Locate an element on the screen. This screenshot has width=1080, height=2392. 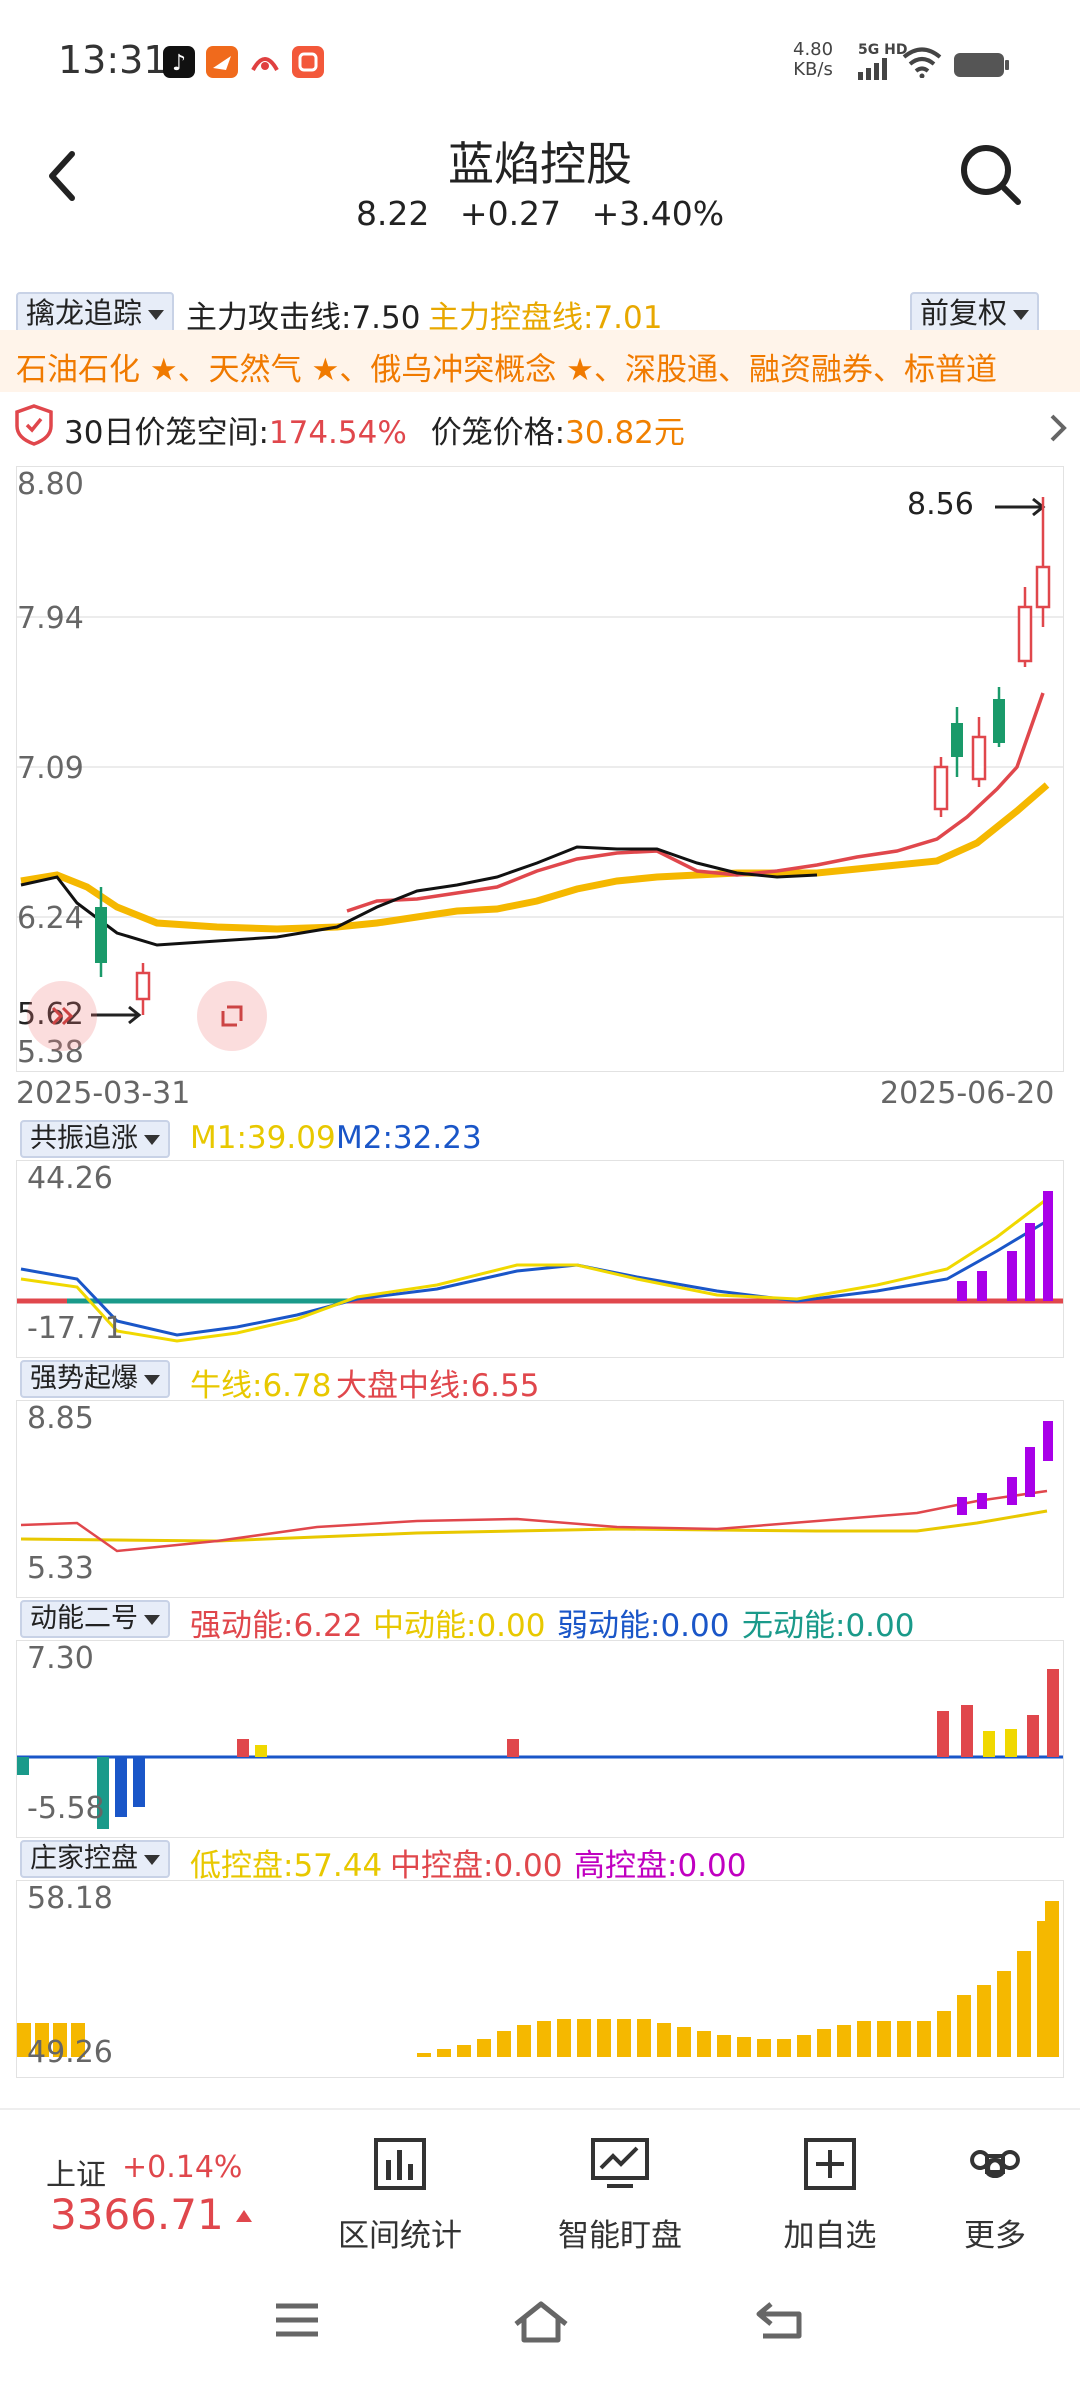
add-box-icon is located at coordinates (830, 2164).